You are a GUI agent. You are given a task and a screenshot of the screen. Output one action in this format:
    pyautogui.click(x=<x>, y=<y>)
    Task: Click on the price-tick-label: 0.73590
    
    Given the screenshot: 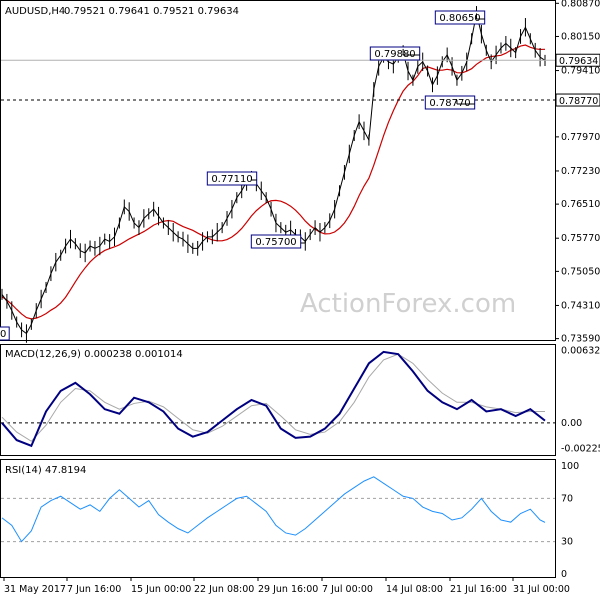 What is the action you would take?
    pyautogui.click(x=580, y=339)
    